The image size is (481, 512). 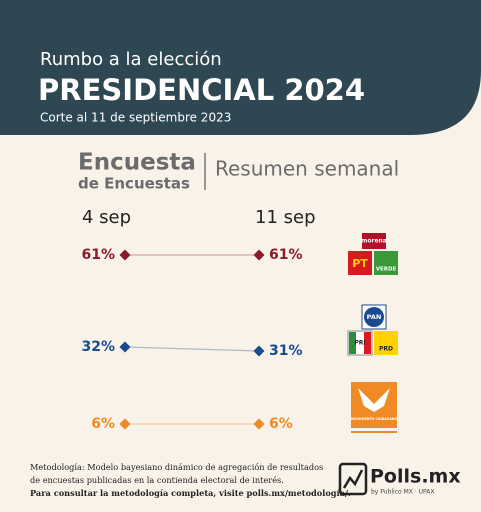 What do you see at coordinates (192, 349) in the screenshot?
I see `connector` at bounding box center [192, 349].